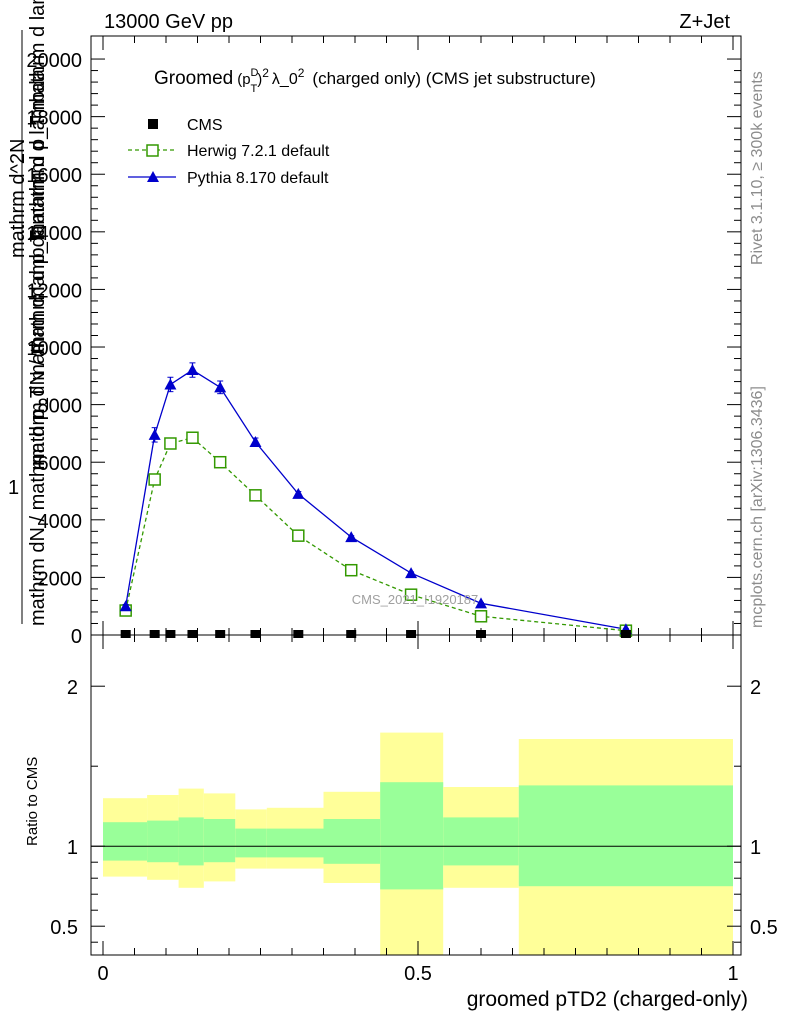  What do you see at coordinates (54, 291) in the screenshot?
I see `main-ytick-label: 12000` at bounding box center [54, 291].